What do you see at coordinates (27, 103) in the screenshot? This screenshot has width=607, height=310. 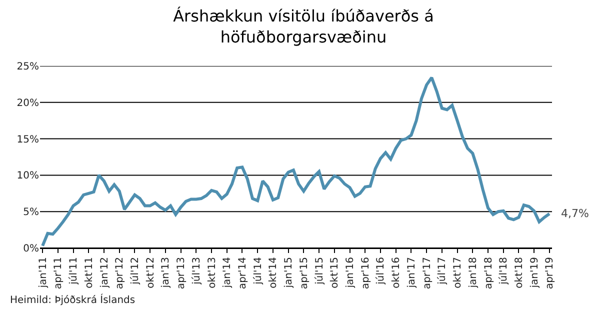 I see `y-tick-label: 20%` at bounding box center [27, 103].